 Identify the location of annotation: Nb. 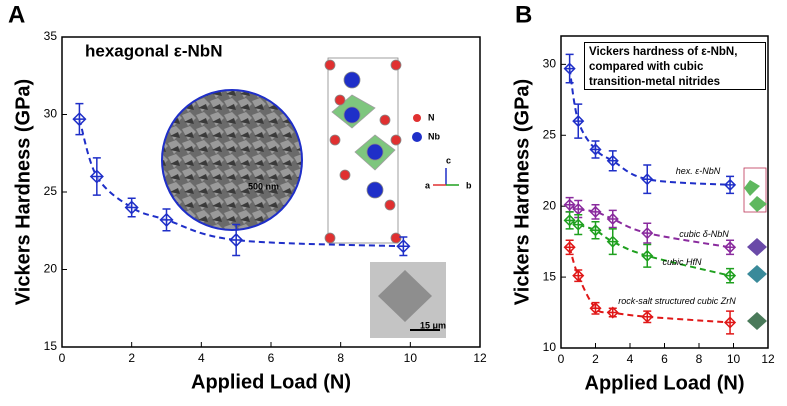
(434, 136).